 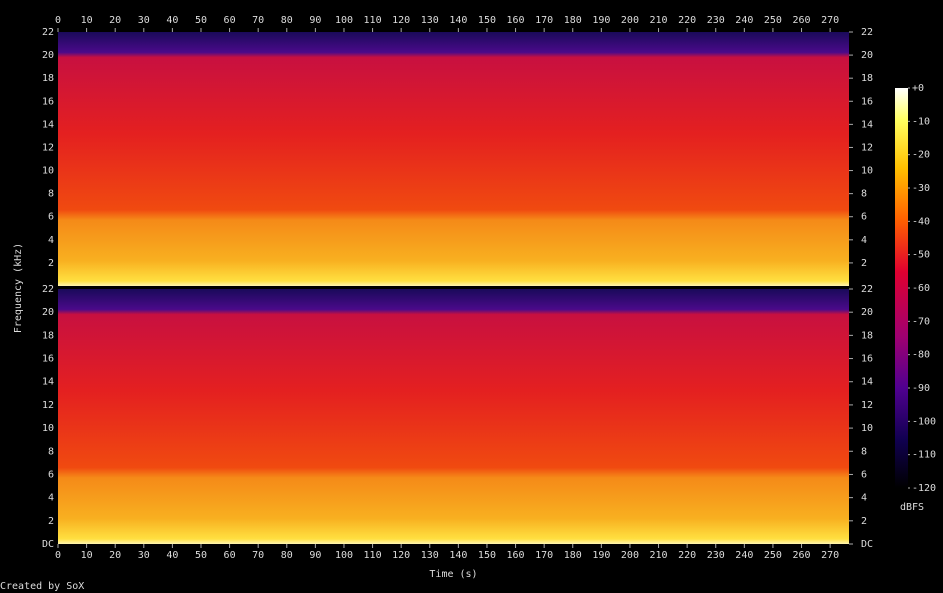 What do you see at coordinates (430, 20) in the screenshot?
I see `x-tick-label: 130` at bounding box center [430, 20].